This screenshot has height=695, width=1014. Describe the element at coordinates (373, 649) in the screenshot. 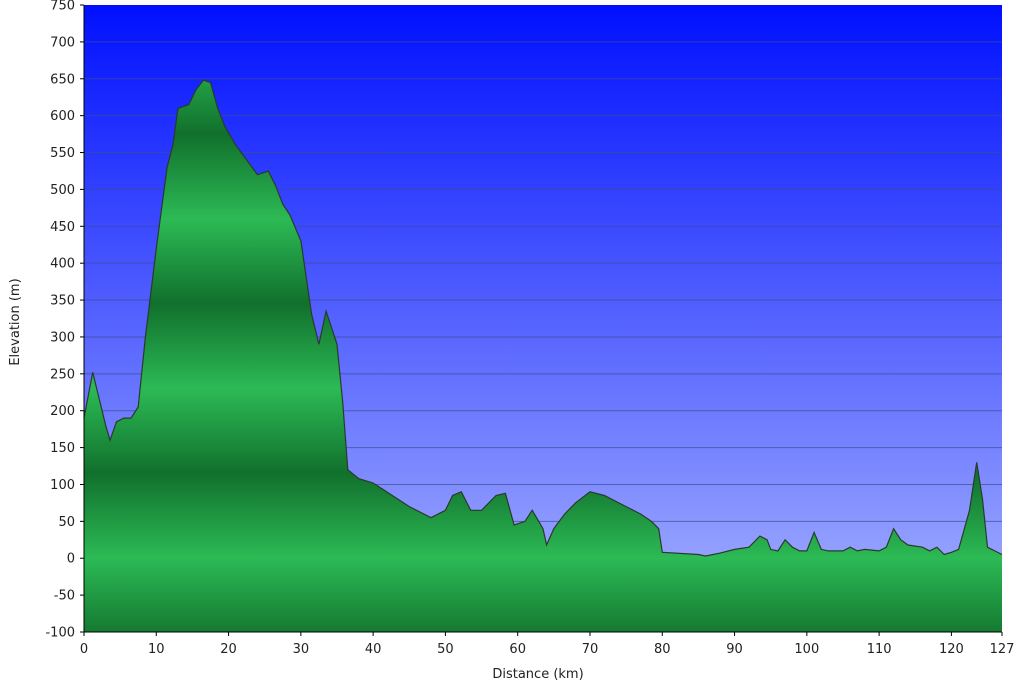

I see `x-tick-label: 40` at that location.